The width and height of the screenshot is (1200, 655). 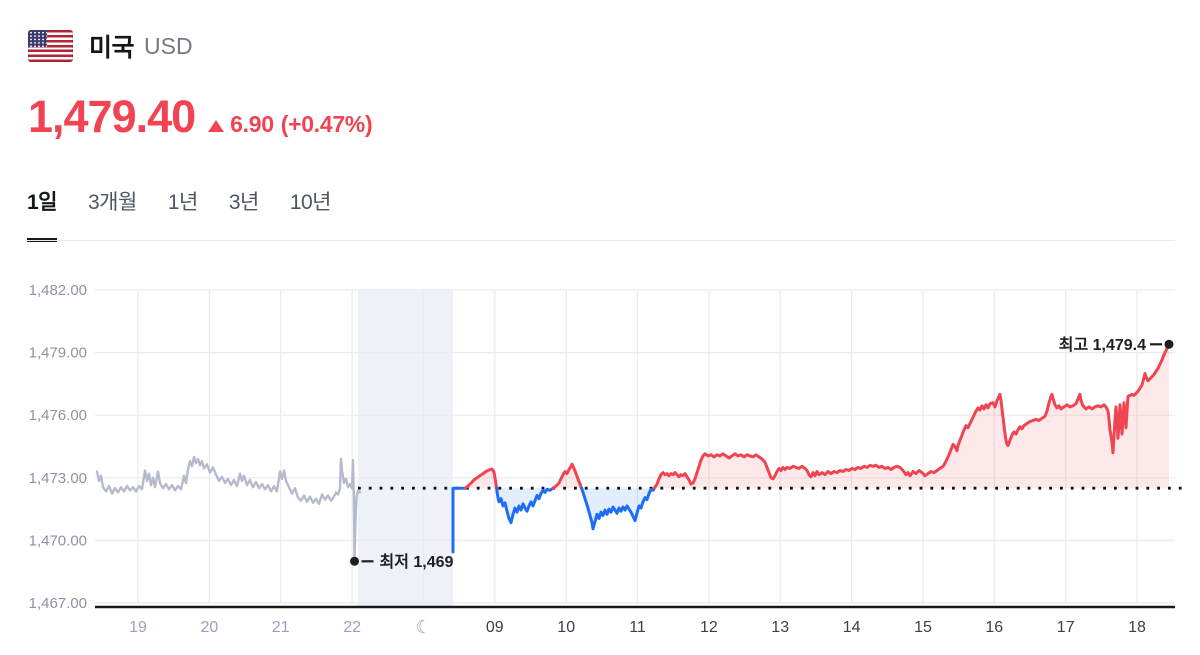 I want to click on tabs-divider, so click(x=600, y=240).